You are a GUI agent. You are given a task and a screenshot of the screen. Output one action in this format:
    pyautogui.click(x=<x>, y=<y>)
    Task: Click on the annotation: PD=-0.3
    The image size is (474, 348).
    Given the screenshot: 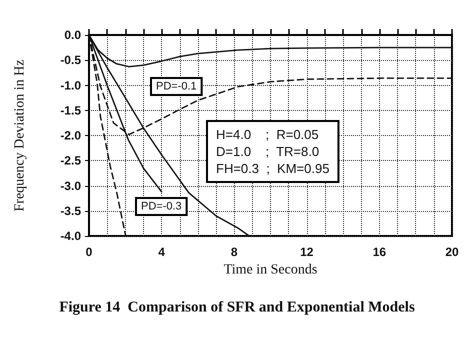 What is the action you would take?
    pyautogui.click(x=161, y=206)
    